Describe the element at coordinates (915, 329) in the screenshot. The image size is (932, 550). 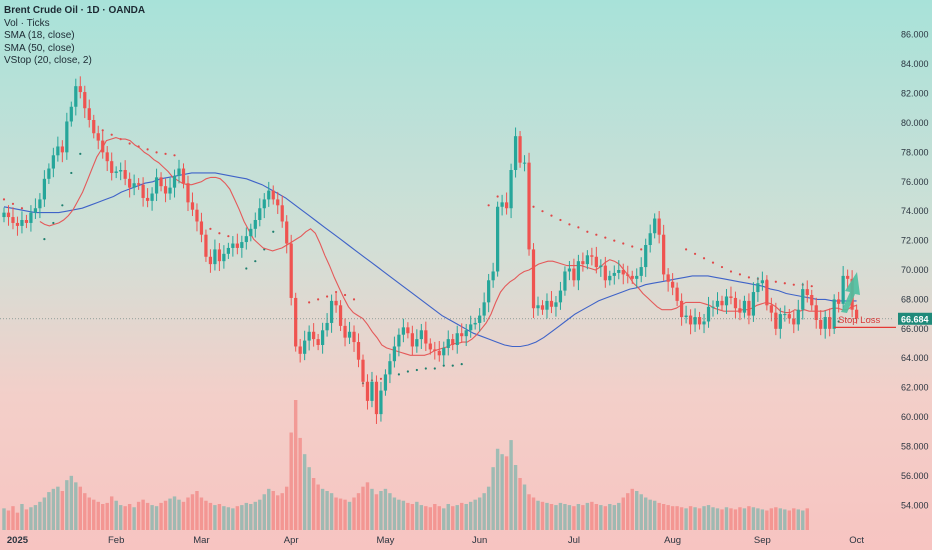
I see `y-tick-label: 66.000` at that location.